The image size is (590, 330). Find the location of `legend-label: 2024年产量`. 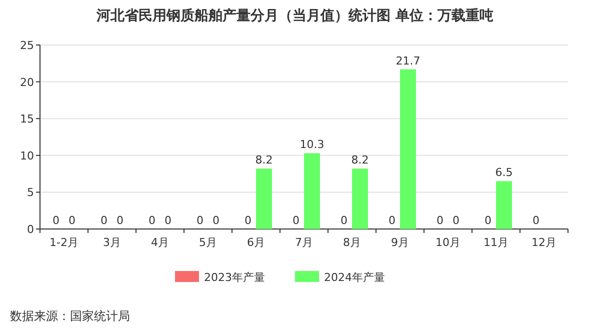

legend-label: 2024年产量 is located at coordinates (354, 277).